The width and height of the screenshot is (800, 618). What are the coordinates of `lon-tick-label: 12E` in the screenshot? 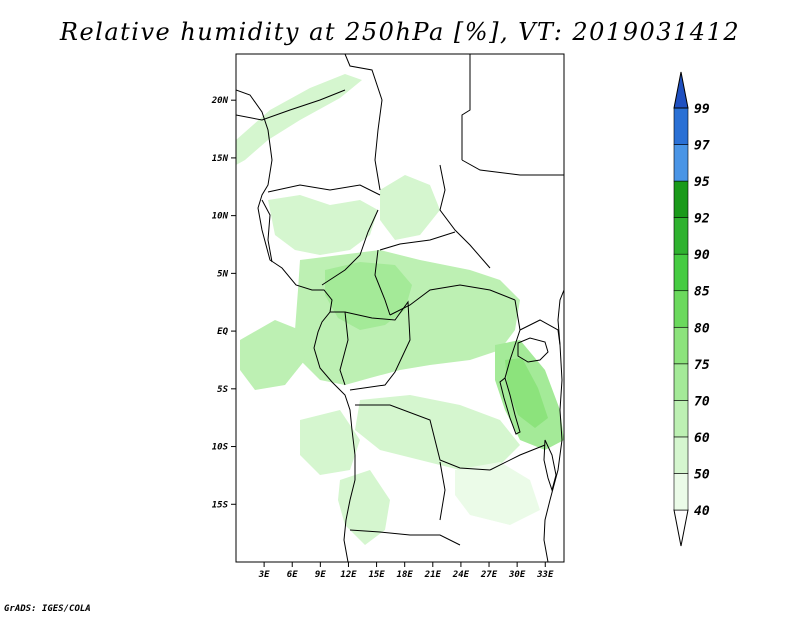 It's located at (348, 575).